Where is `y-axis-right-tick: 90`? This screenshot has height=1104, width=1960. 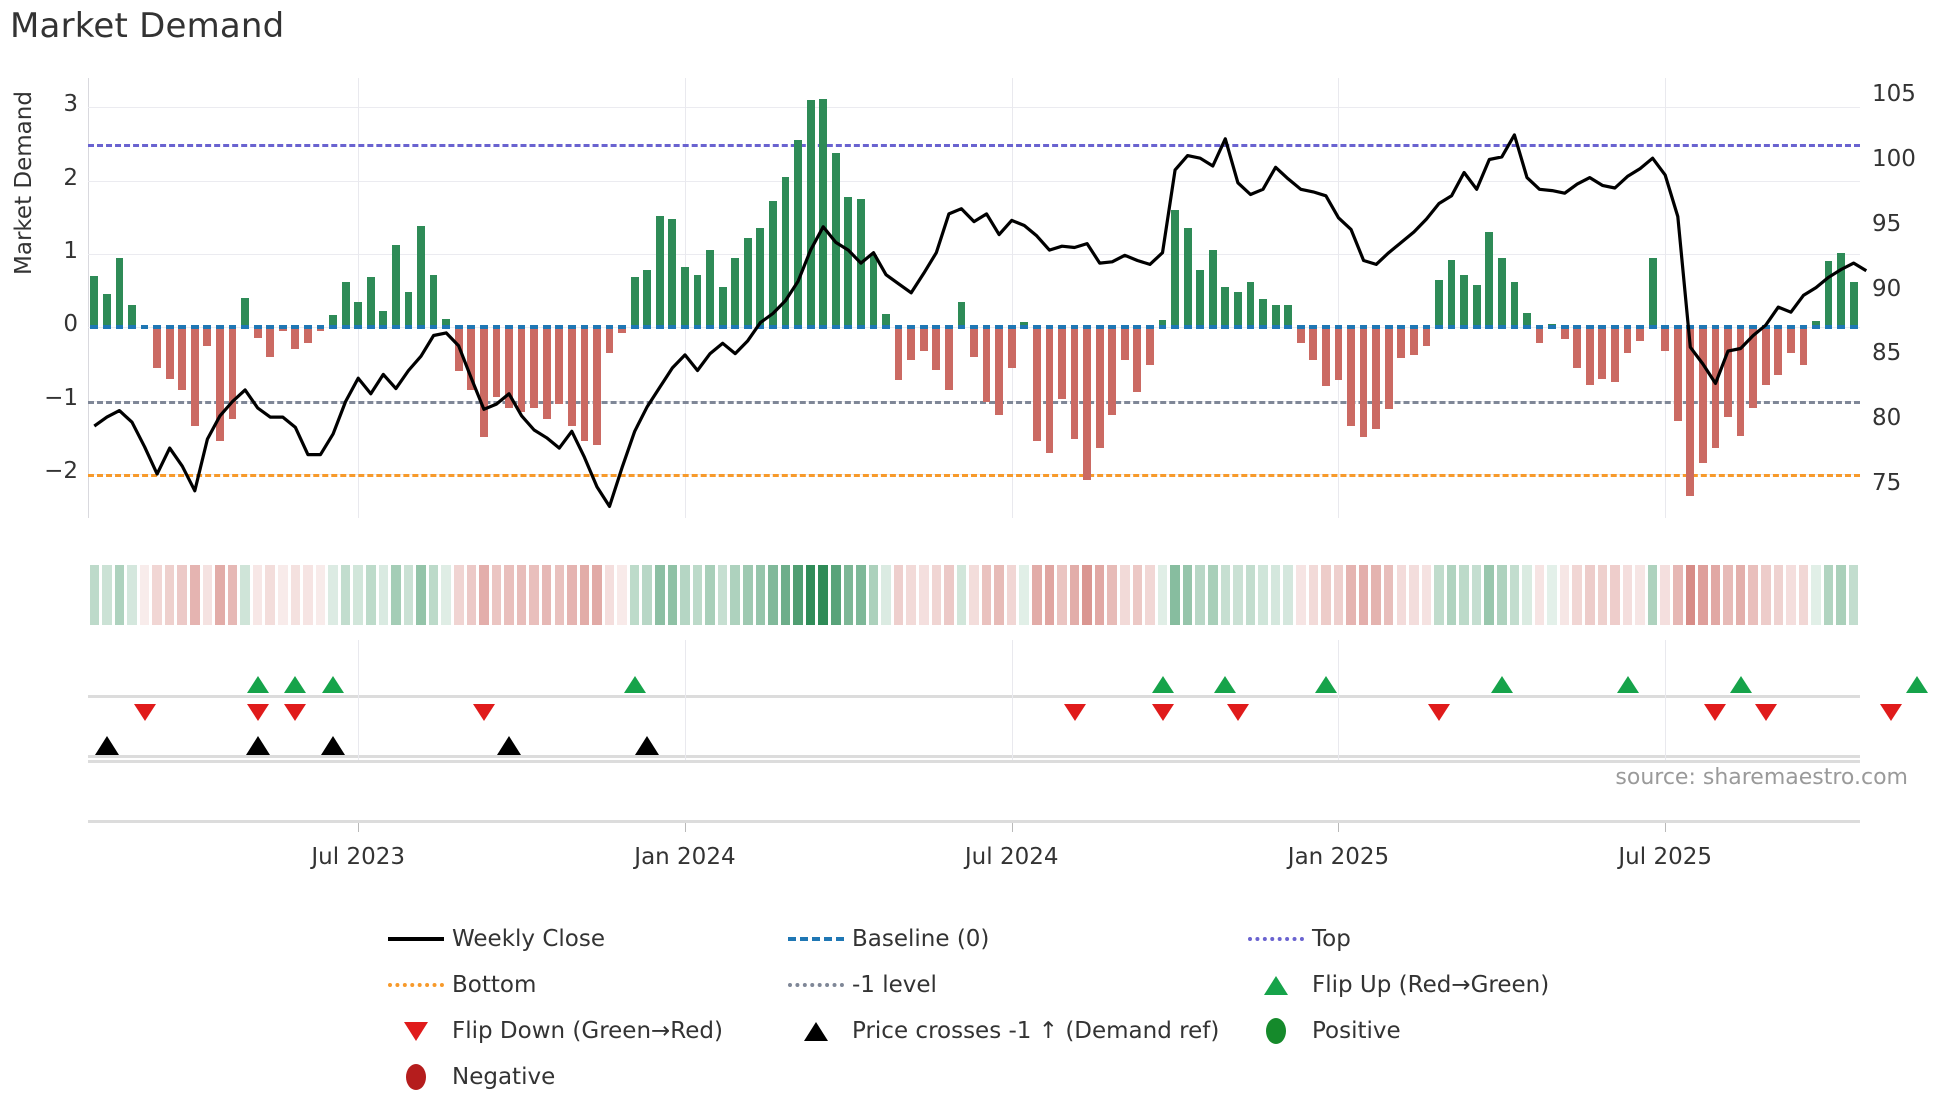 y-axis-right-tick: 90 is located at coordinates (1887, 288).